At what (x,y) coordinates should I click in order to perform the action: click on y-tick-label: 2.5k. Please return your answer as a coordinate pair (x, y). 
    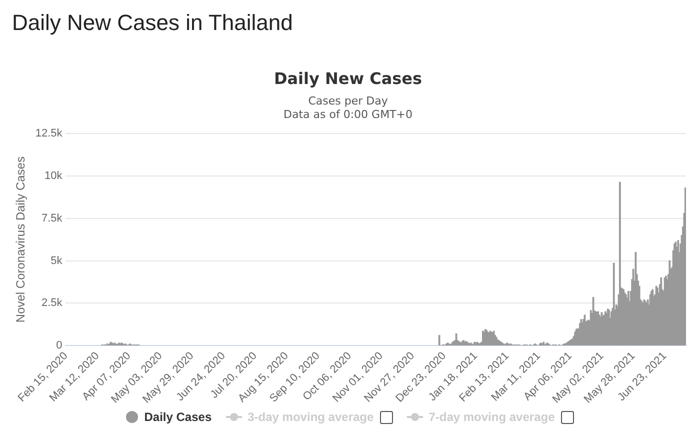
    Looking at the image, I should click on (52, 303).